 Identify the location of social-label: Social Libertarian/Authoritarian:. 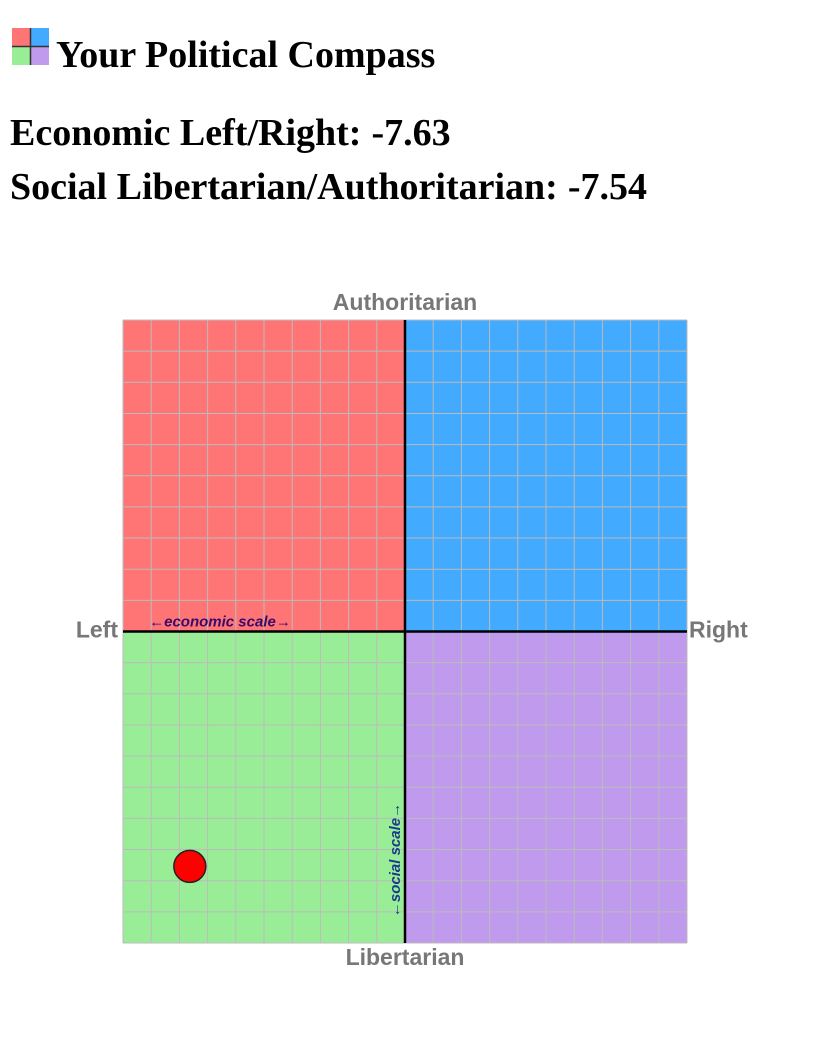
(284, 187).